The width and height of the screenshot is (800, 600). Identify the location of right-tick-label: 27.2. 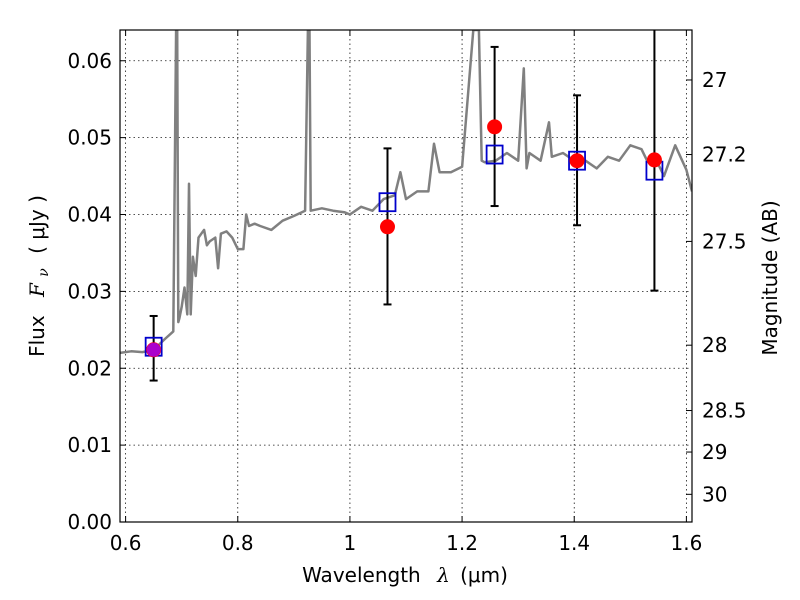
(724, 155).